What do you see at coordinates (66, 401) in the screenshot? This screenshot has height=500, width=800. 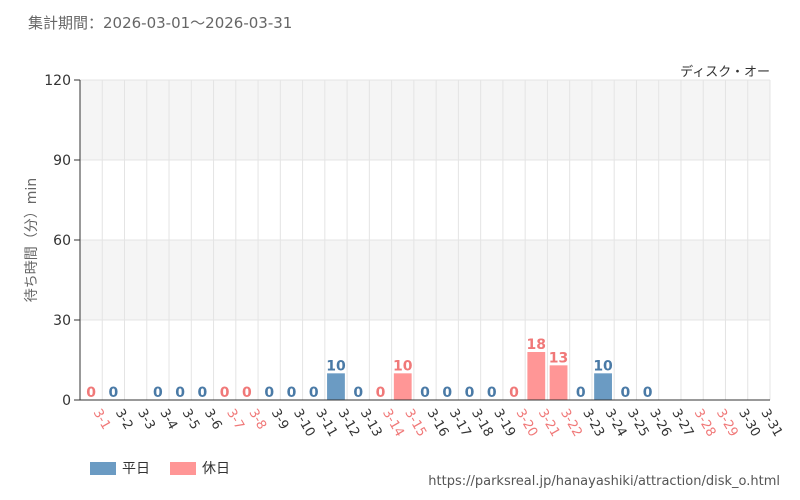 I see `y-tick-label: 0` at bounding box center [66, 401].